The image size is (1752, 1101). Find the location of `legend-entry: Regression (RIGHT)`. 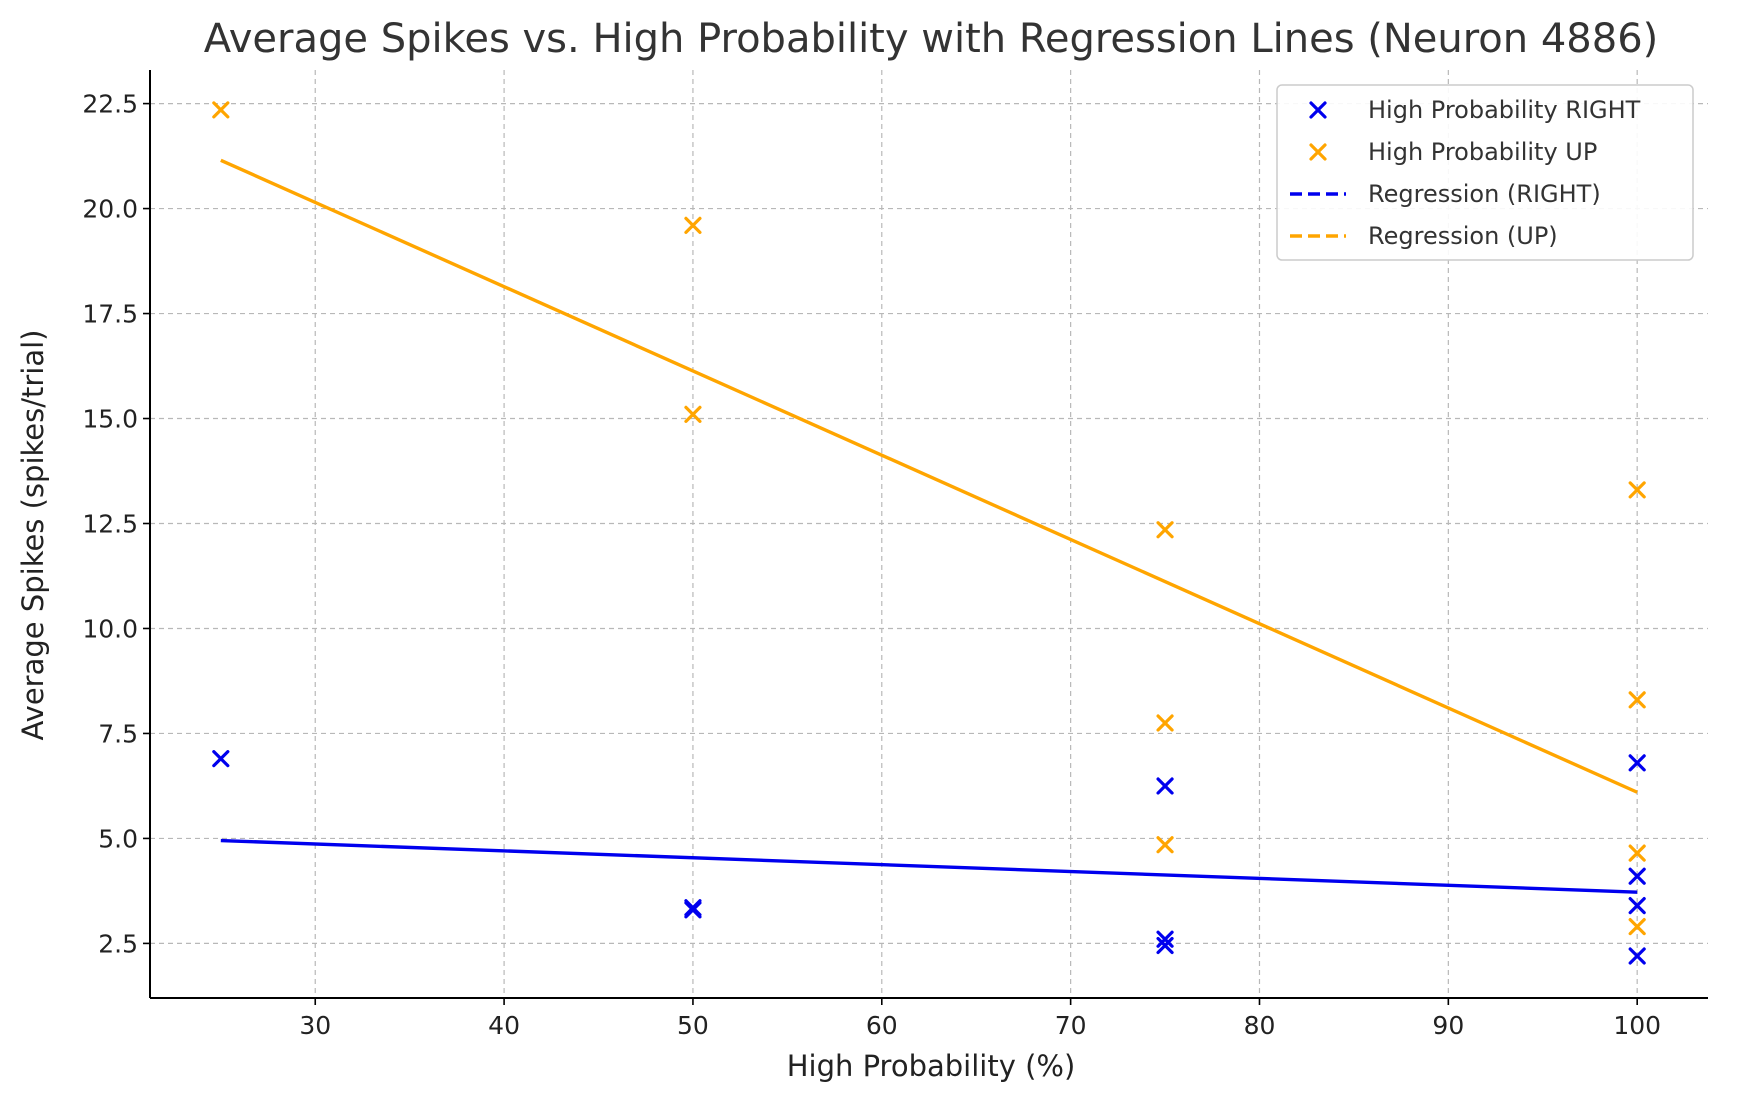

legend-entry: Regression (RIGHT) is located at coordinates (1484, 194).